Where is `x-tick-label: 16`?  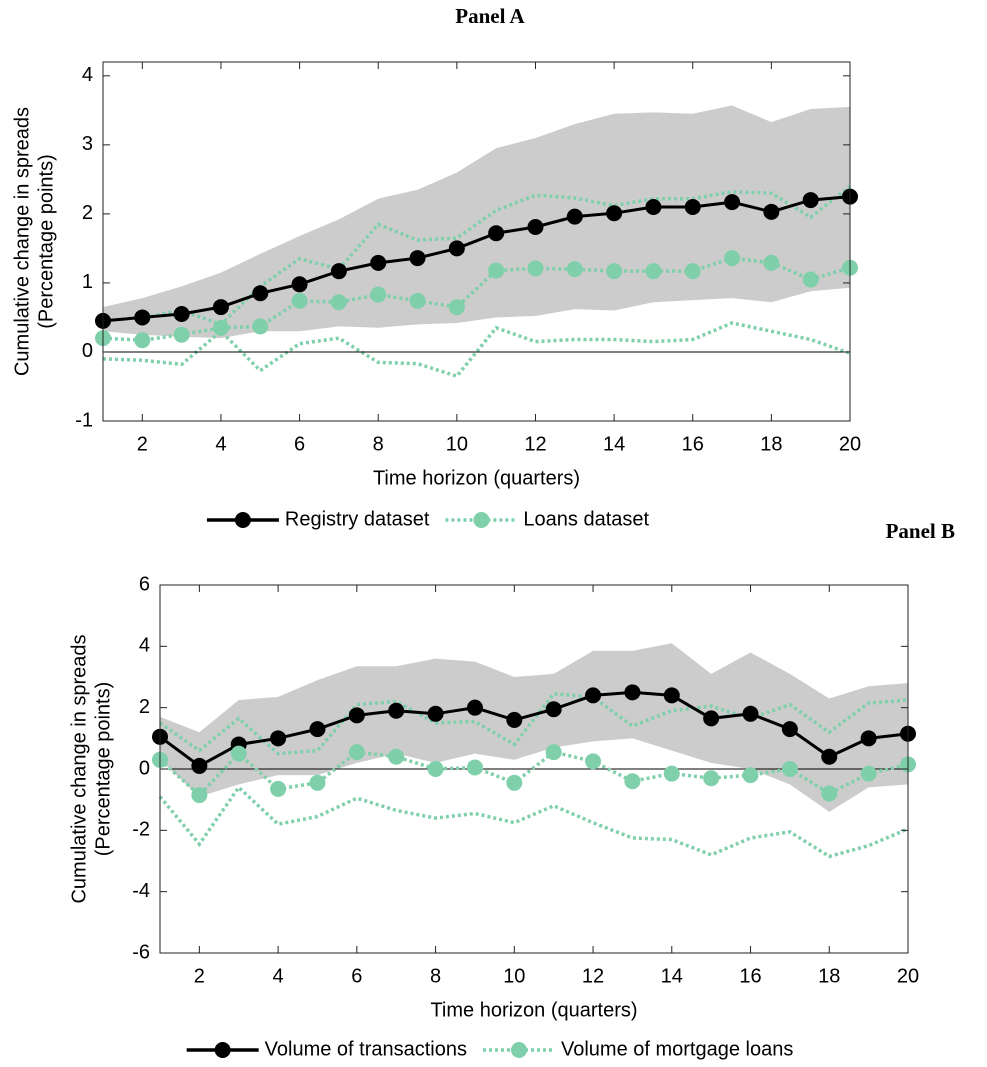
x-tick-label: 16 is located at coordinates (693, 444).